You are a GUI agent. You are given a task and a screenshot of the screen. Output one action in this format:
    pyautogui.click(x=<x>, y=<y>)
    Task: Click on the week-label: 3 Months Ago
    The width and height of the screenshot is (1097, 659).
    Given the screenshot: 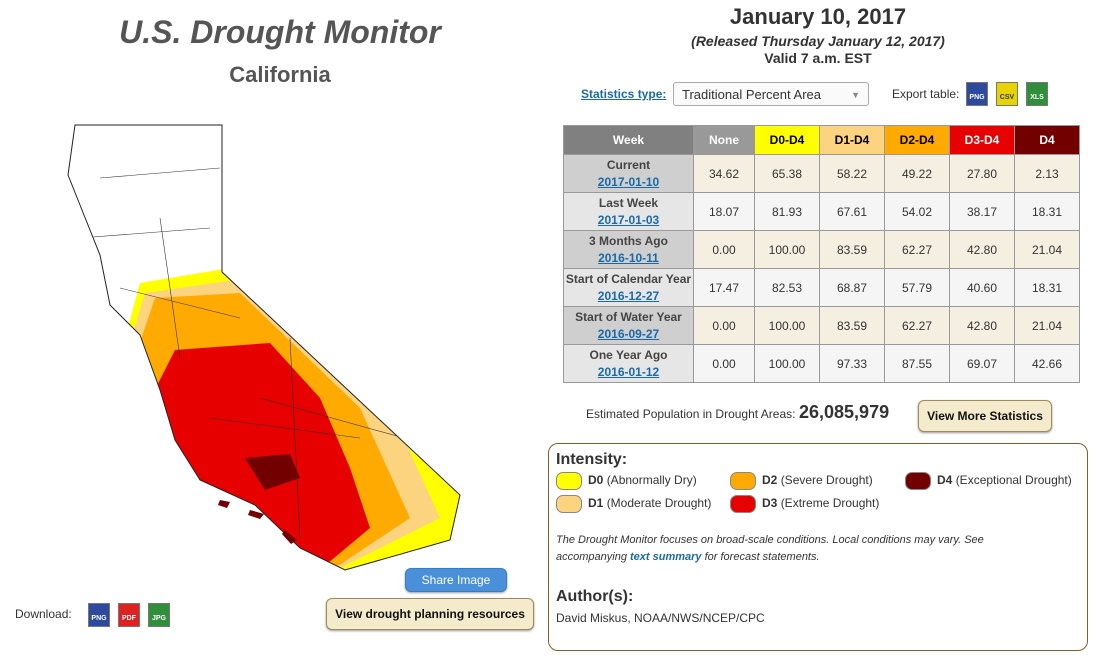 What is the action you would take?
    pyautogui.click(x=628, y=240)
    